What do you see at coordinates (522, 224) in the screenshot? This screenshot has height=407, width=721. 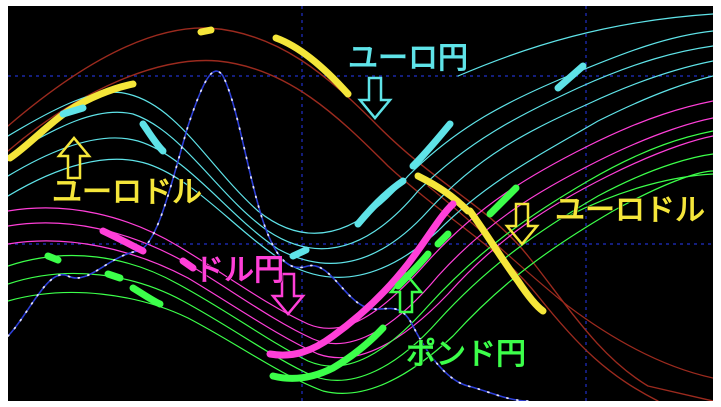 I see `eurodollar-right-arrow-down` at bounding box center [522, 224].